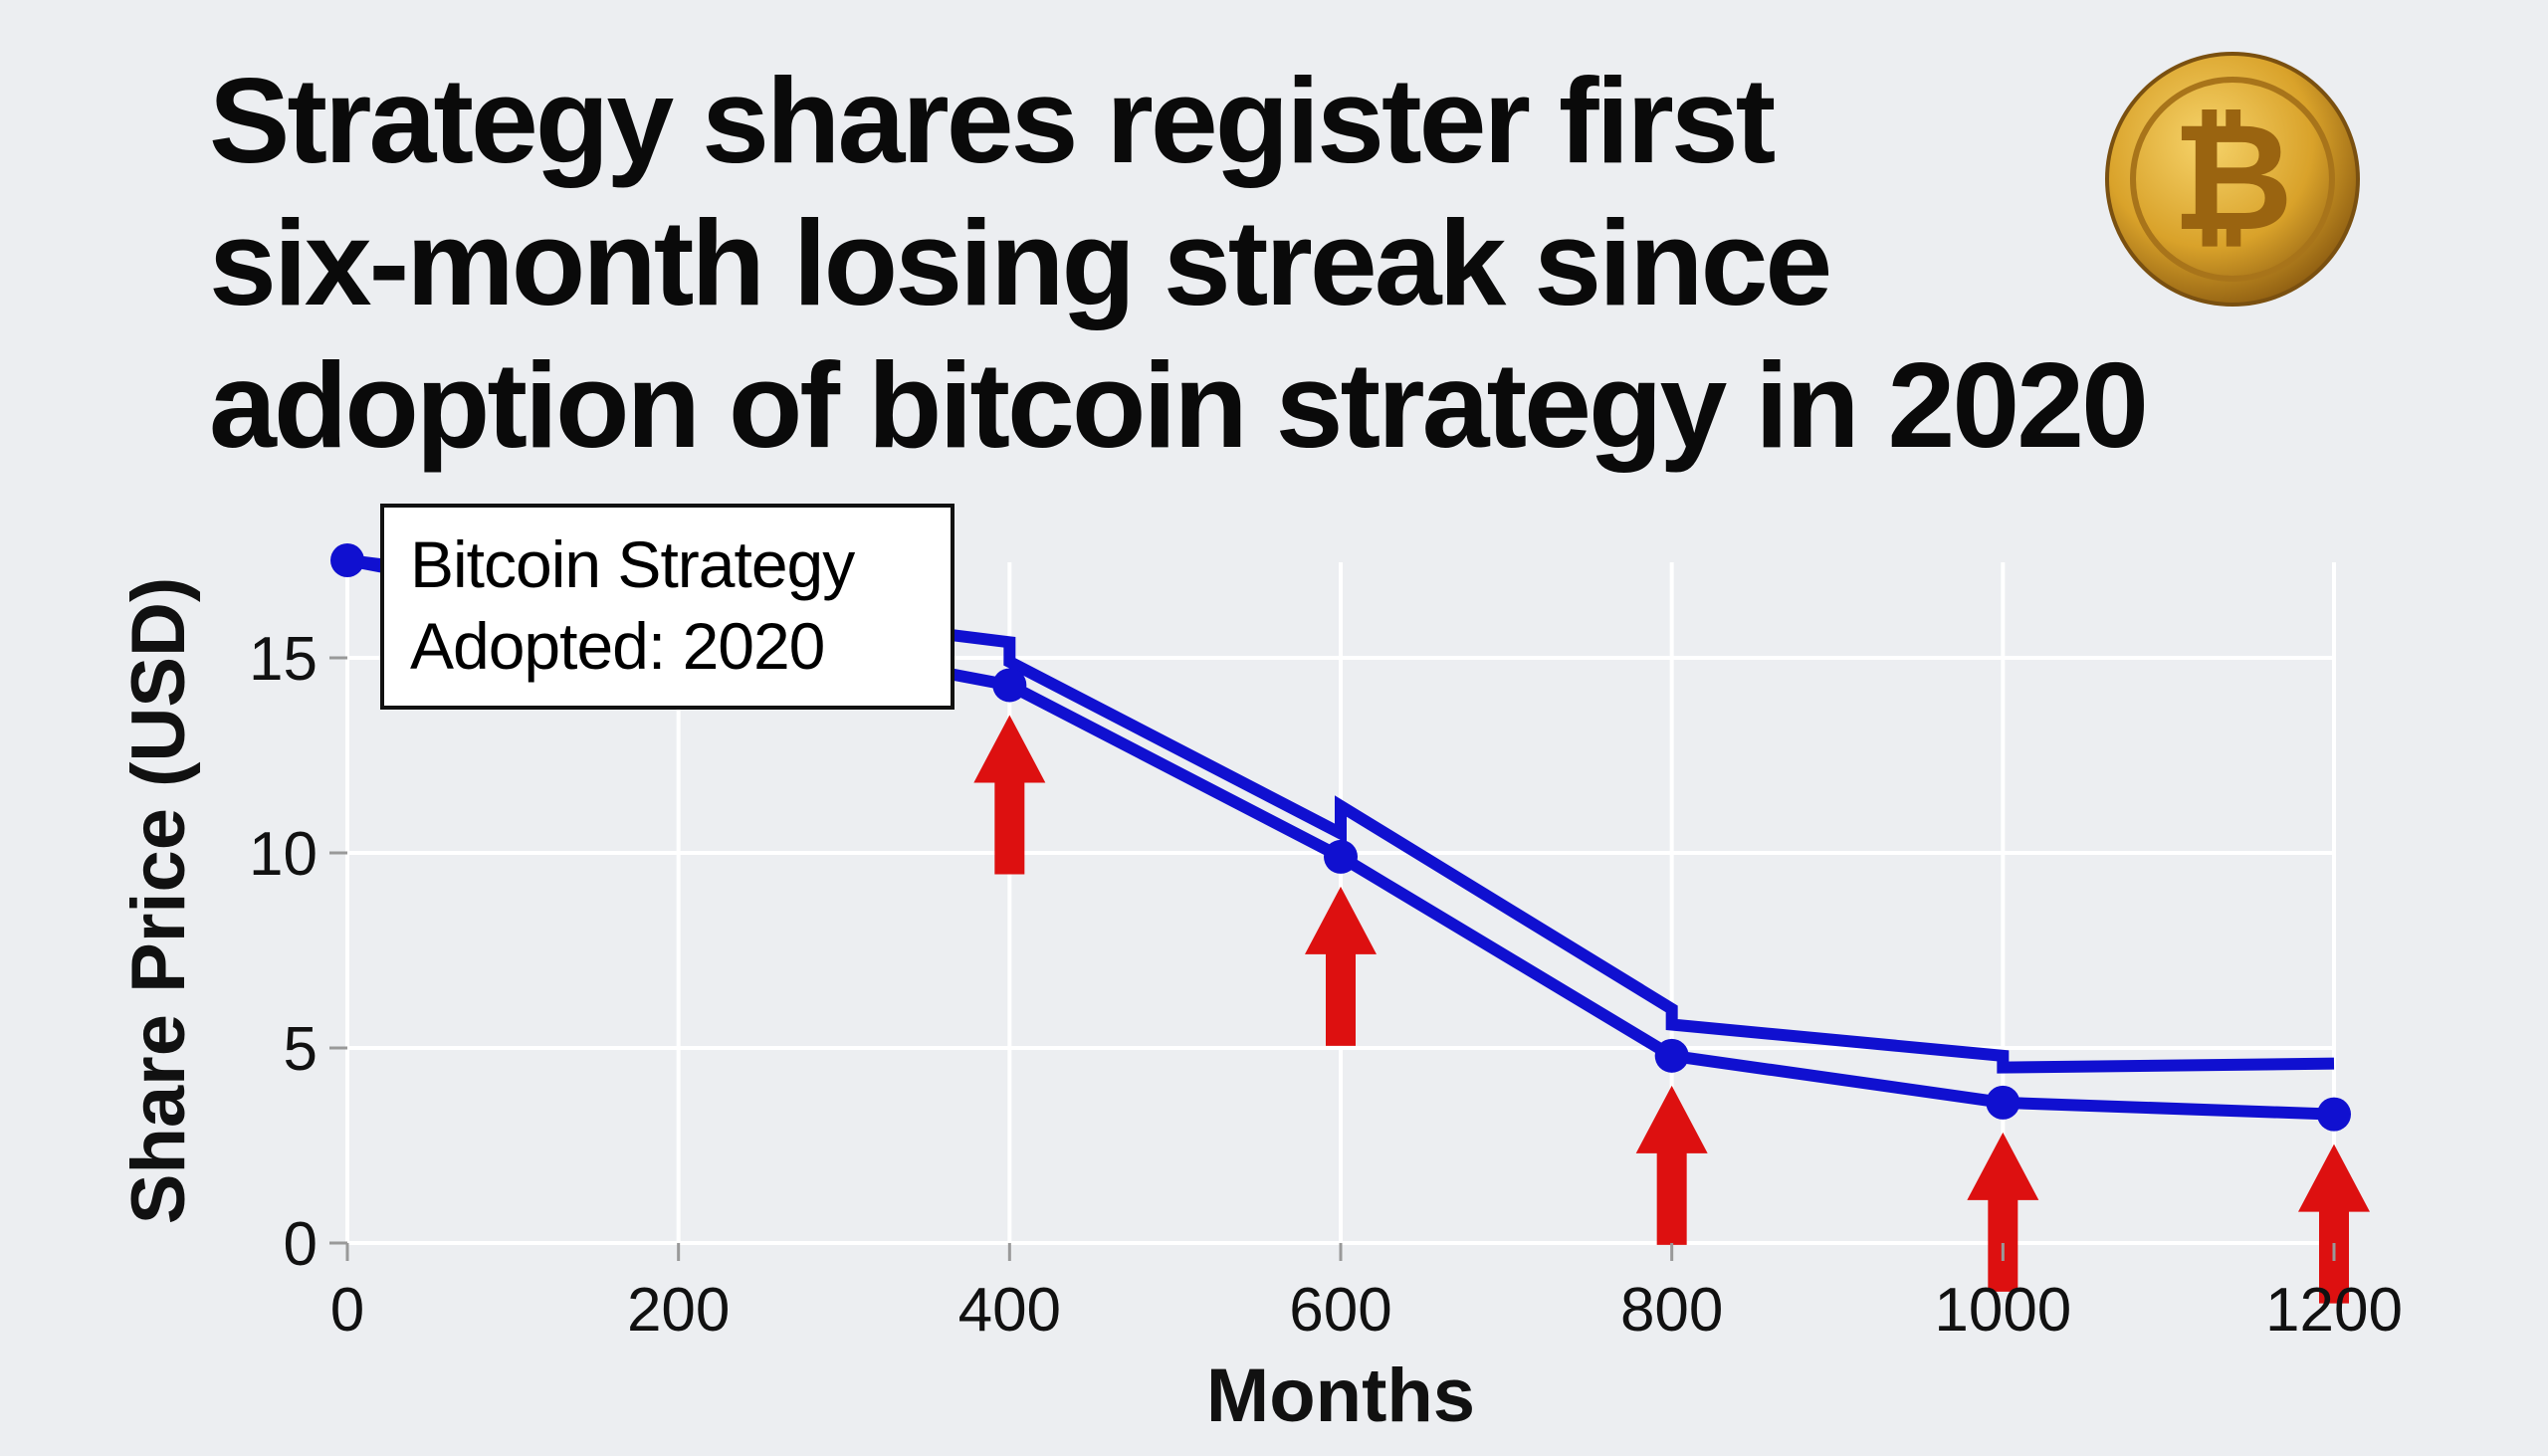  What do you see at coordinates (992, 120) in the screenshot?
I see `title-line-1: Strategy shares register first` at bounding box center [992, 120].